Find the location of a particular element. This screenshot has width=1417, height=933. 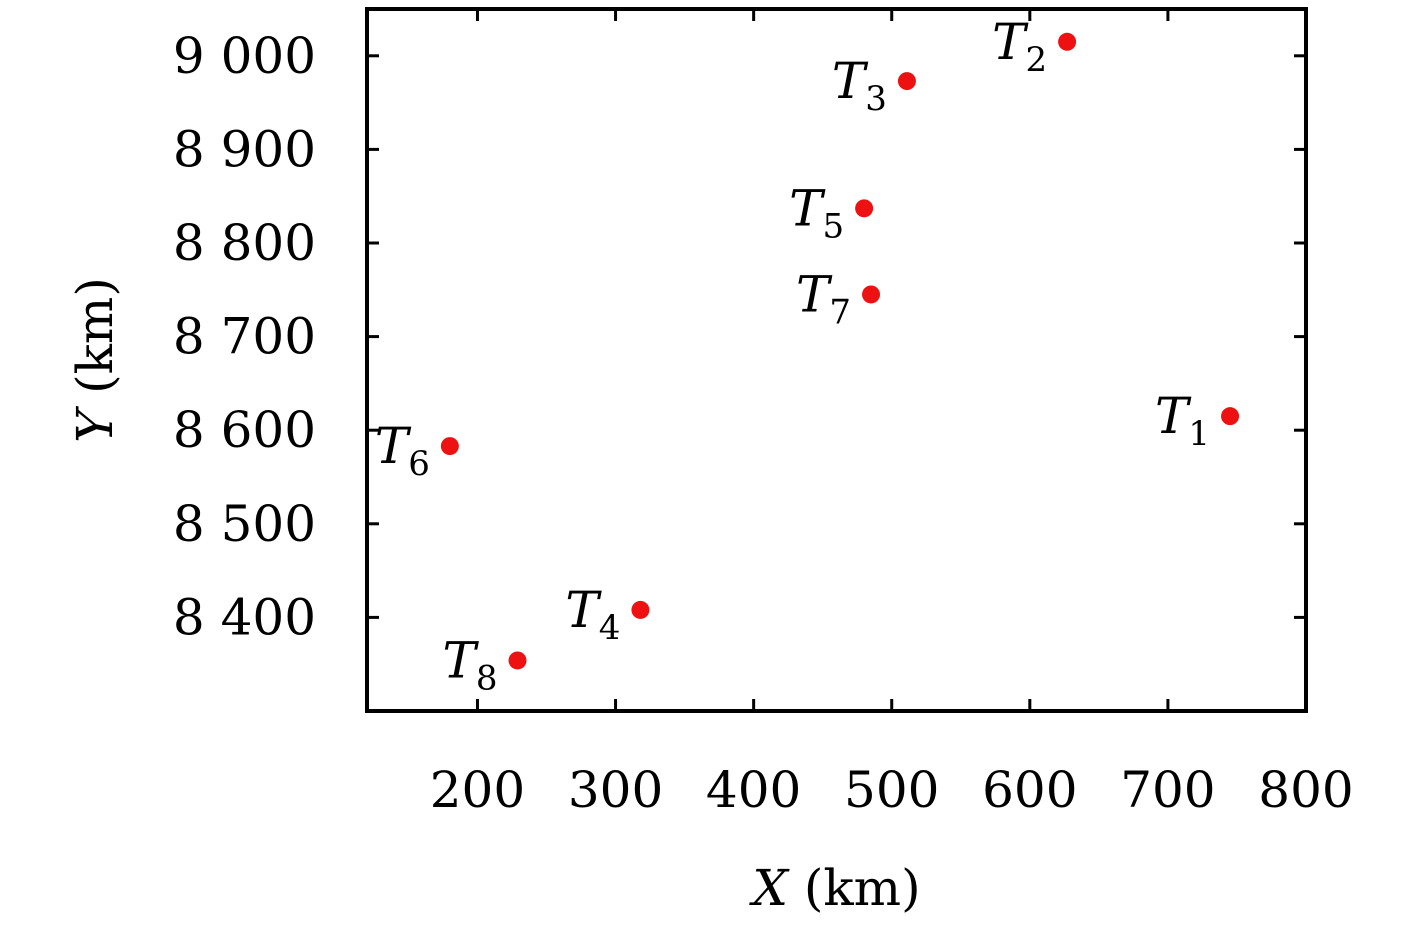

point-label-subscript: 6 is located at coordinates (419, 464).